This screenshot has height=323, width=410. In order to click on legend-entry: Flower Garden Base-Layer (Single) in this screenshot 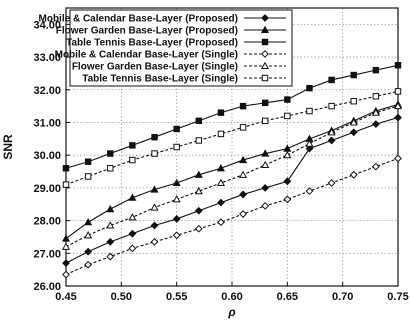, I will do `click(179, 67)`.